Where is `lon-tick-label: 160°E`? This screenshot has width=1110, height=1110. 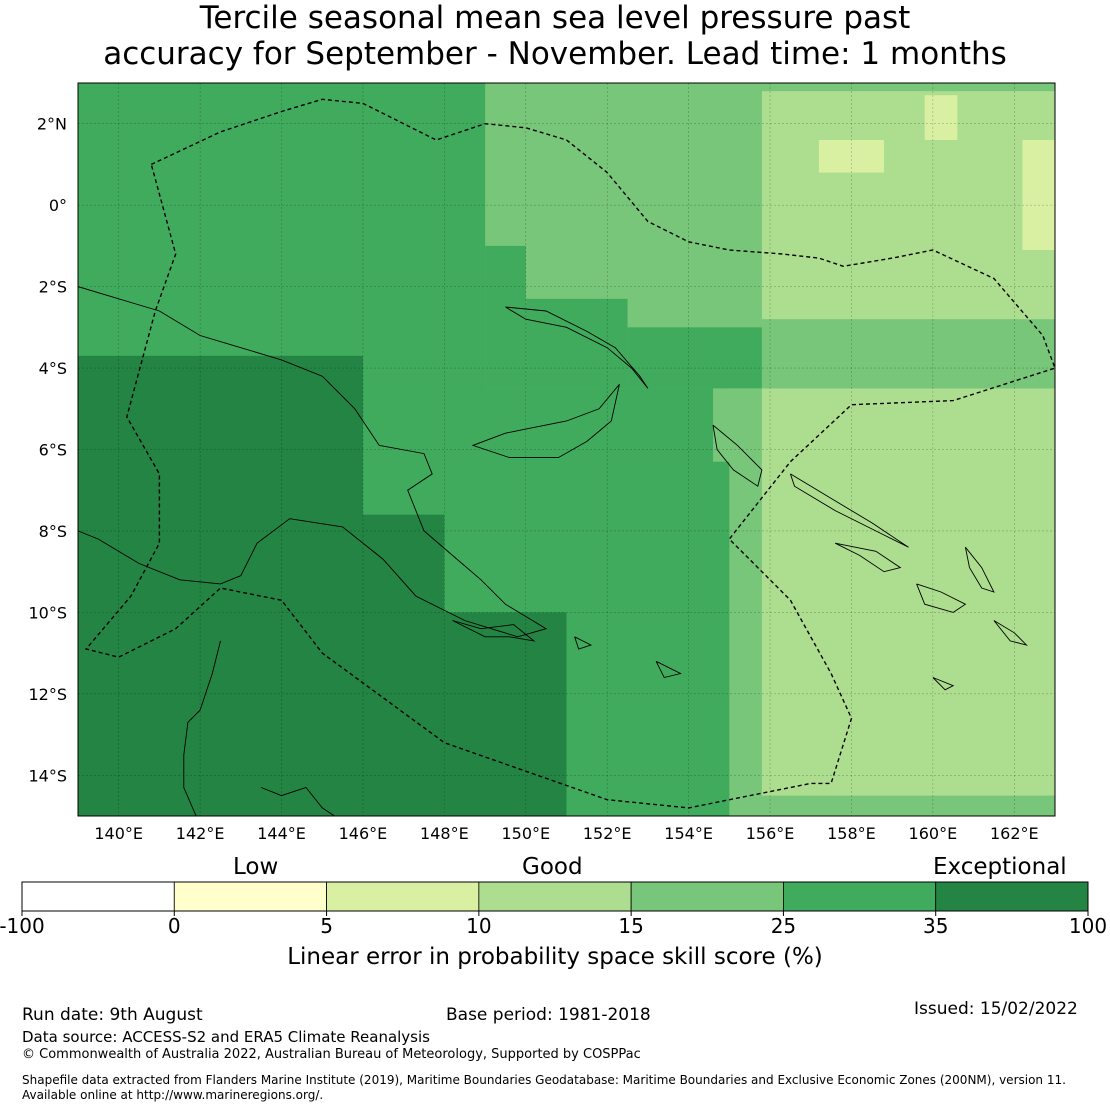
lon-tick-label: 160°E is located at coordinates (933, 833).